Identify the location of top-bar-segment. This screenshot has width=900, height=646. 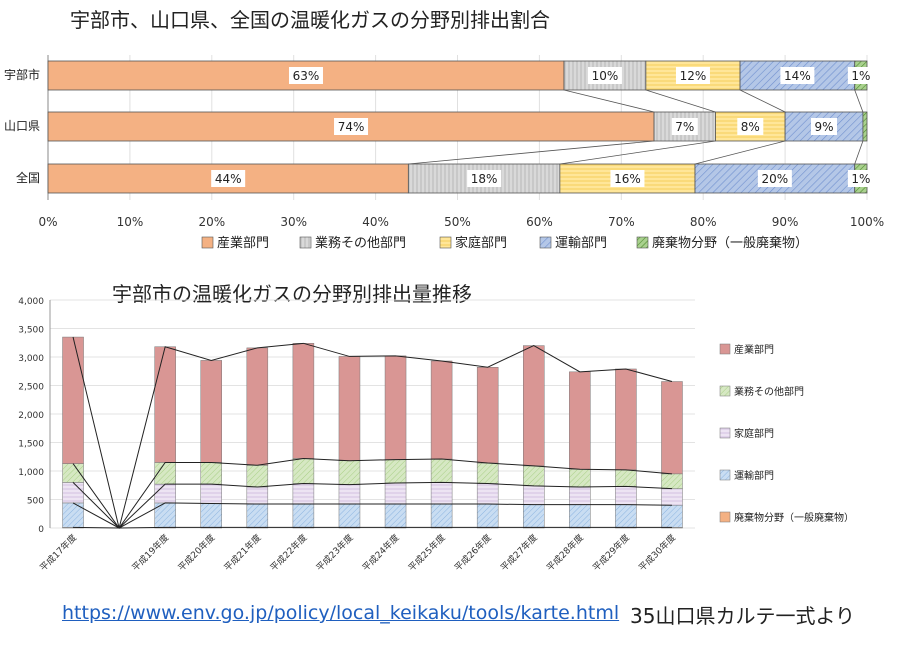
(865, 126).